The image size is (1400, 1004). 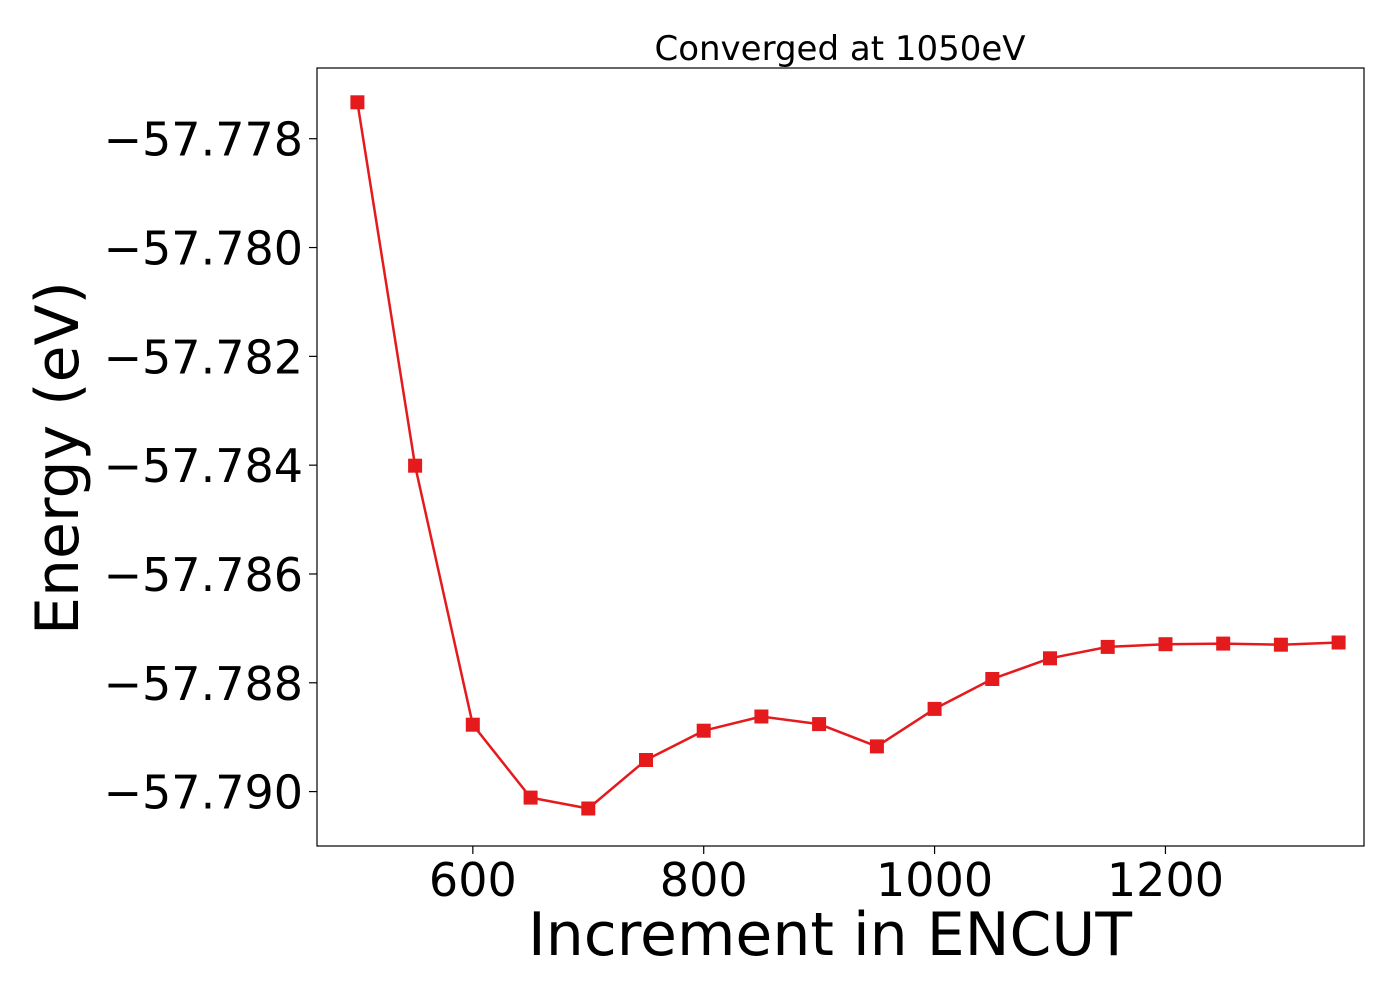 What do you see at coordinates (473, 880) in the screenshot?
I see `x-tick-label: 600` at bounding box center [473, 880].